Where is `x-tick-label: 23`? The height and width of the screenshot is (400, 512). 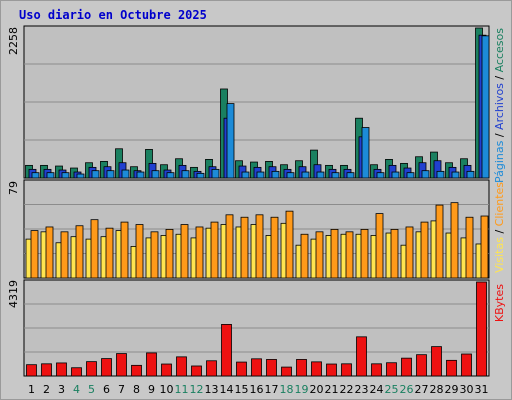
x-tick-label: 23 is located at coordinates (362, 389).